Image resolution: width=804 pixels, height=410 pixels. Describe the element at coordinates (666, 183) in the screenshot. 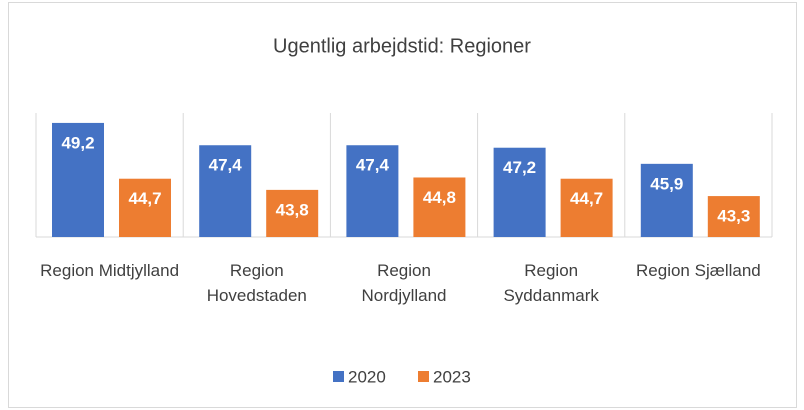

I see `data-label: 45,9` at that location.